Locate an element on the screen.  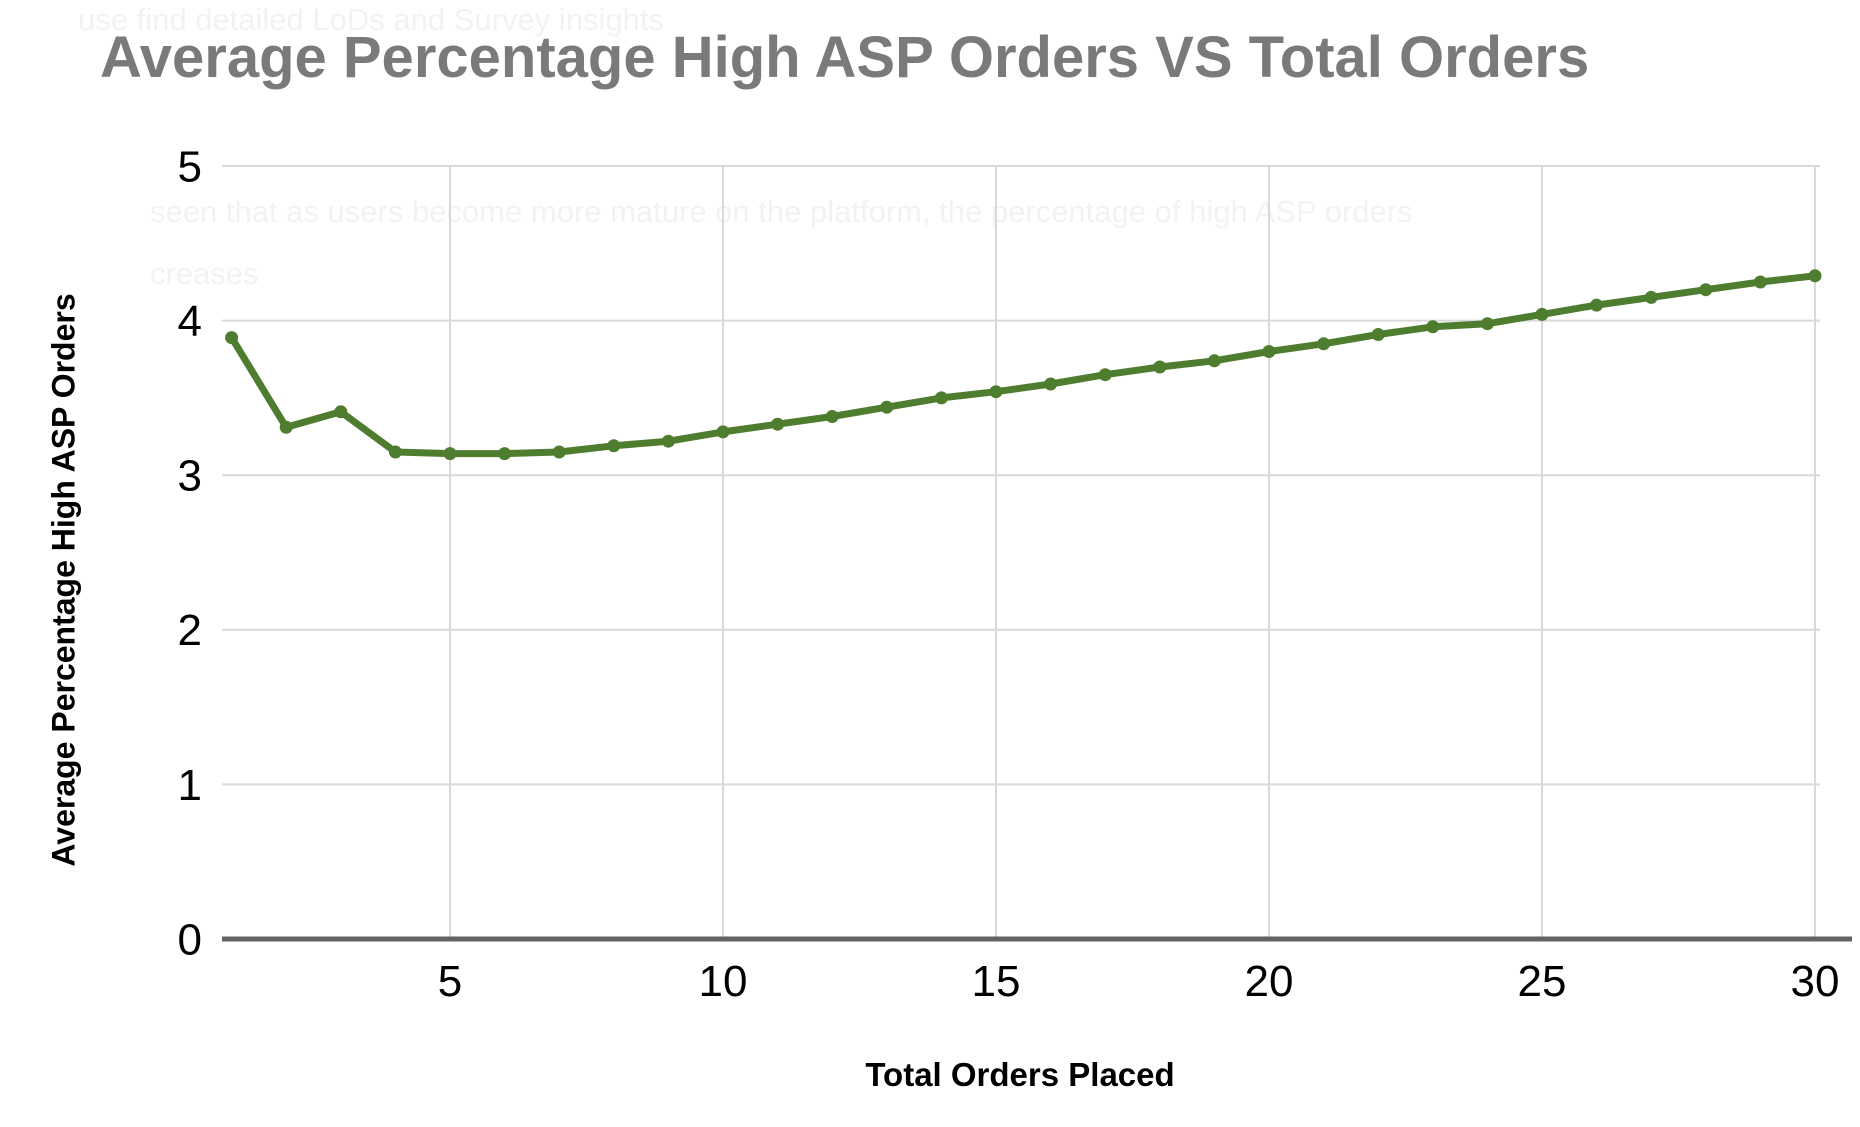
data-line is located at coordinates (1023, 365).